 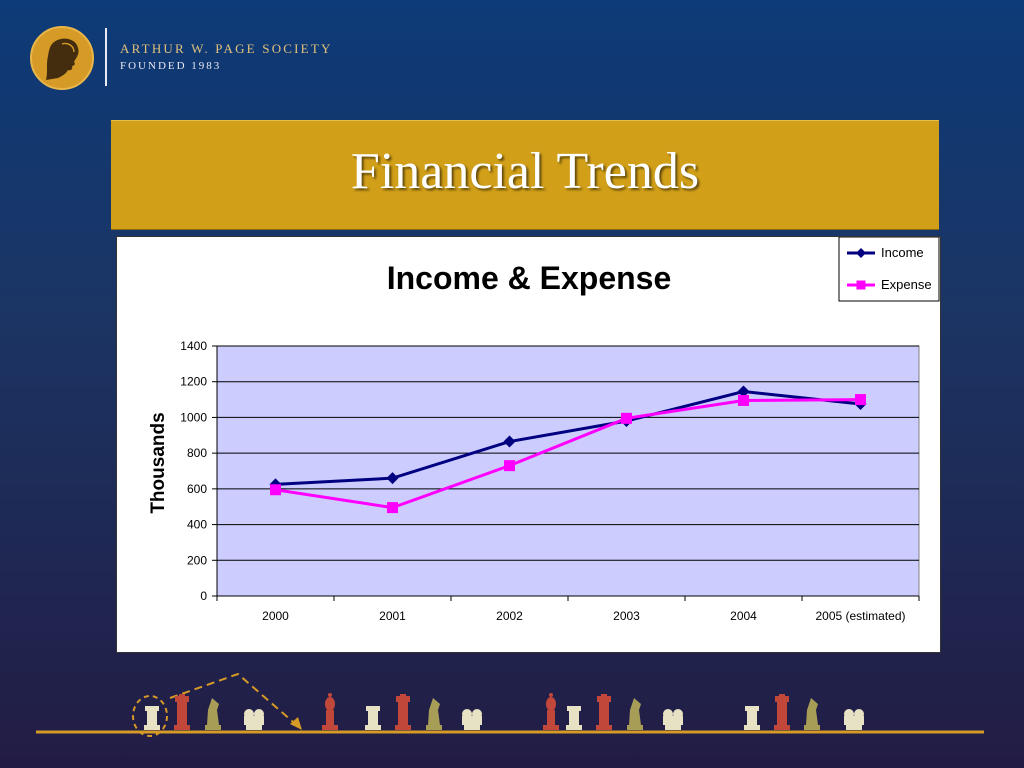 What do you see at coordinates (296, 723) in the screenshot?
I see `arrow-head-icon` at bounding box center [296, 723].